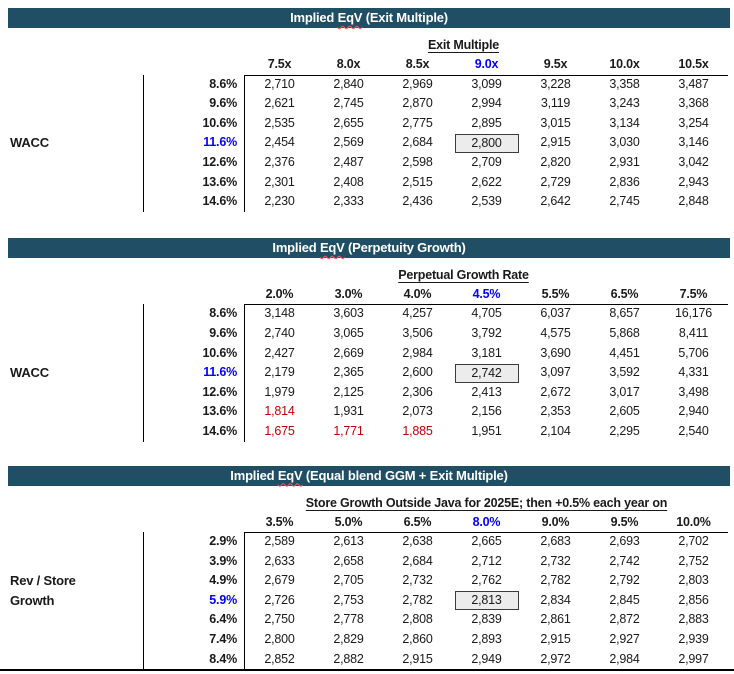 The width and height of the screenshot is (734, 674). What do you see at coordinates (417, 103) in the screenshot?
I see `value-cell: 2,870` at bounding box center [417, 103].